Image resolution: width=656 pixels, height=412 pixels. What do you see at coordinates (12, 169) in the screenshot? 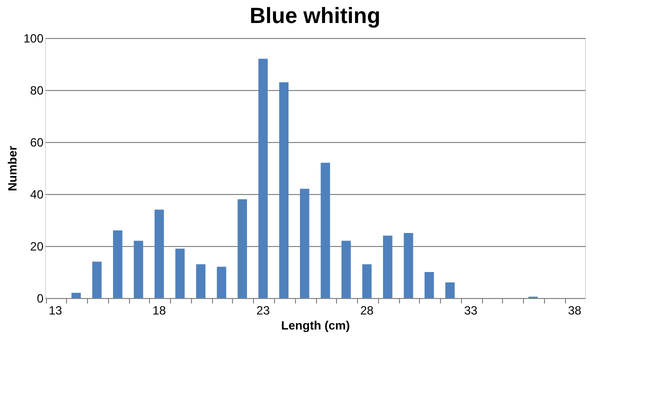
I see `y-axis-title: Number` at bounding box center [12, 169].